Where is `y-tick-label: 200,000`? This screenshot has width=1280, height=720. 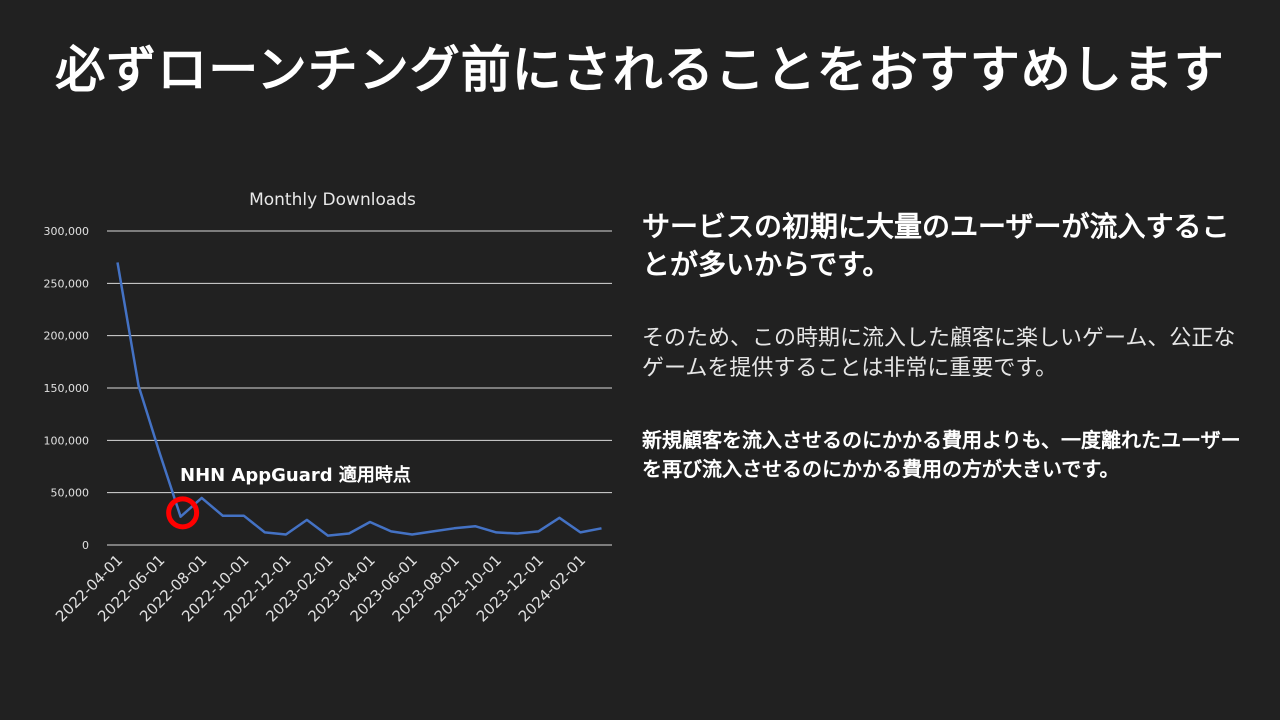
y-tick-label: 200,000 is located at coordinates (67, 336).